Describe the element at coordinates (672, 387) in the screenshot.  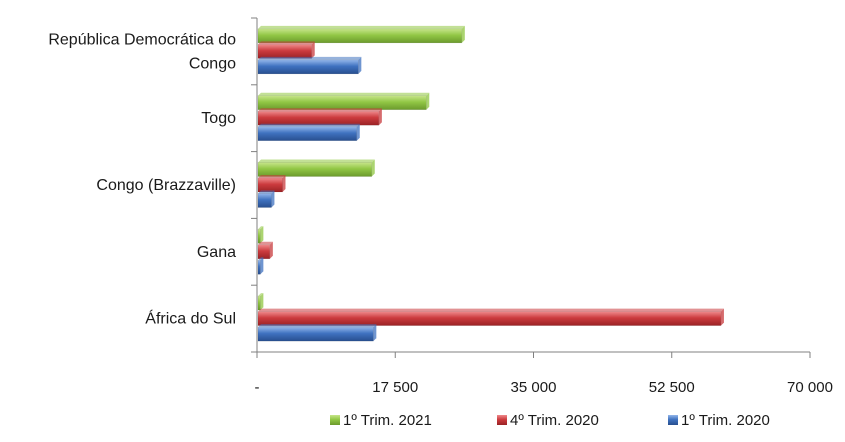
I see `x-tick-label: 52 500` at that location.